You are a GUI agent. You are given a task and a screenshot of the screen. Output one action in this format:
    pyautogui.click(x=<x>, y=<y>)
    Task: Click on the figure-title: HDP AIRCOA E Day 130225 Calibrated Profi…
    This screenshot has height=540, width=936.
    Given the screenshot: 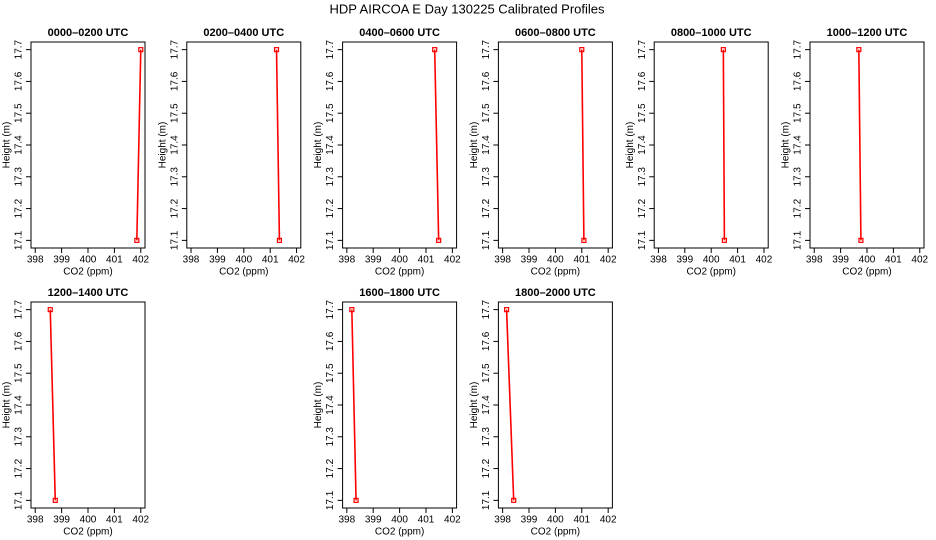 What is the action you would take?
    pyautogui.click(x=467, y=8)
    